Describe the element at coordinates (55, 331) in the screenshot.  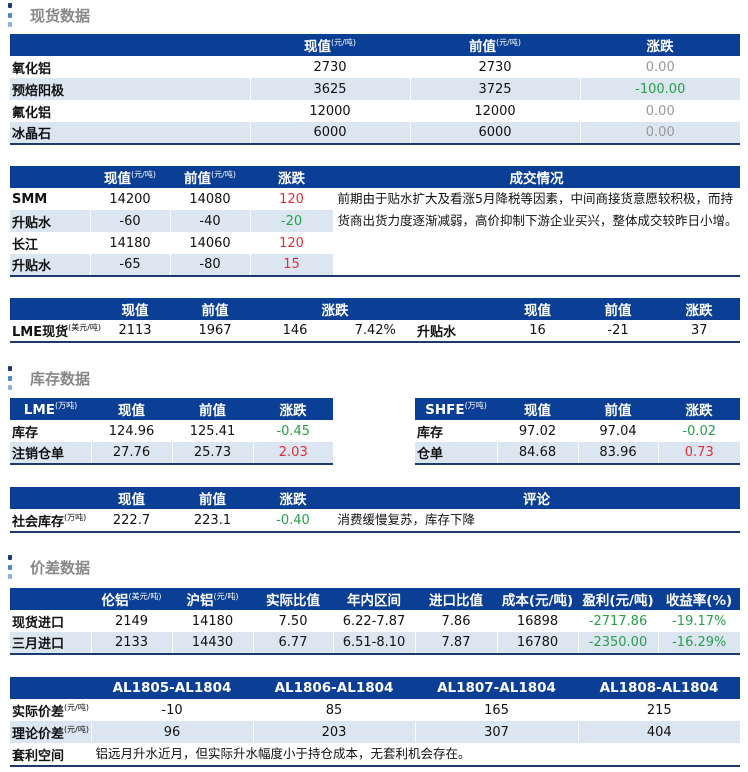
I see `row-label: LME现货(美元/吨)` at that location.